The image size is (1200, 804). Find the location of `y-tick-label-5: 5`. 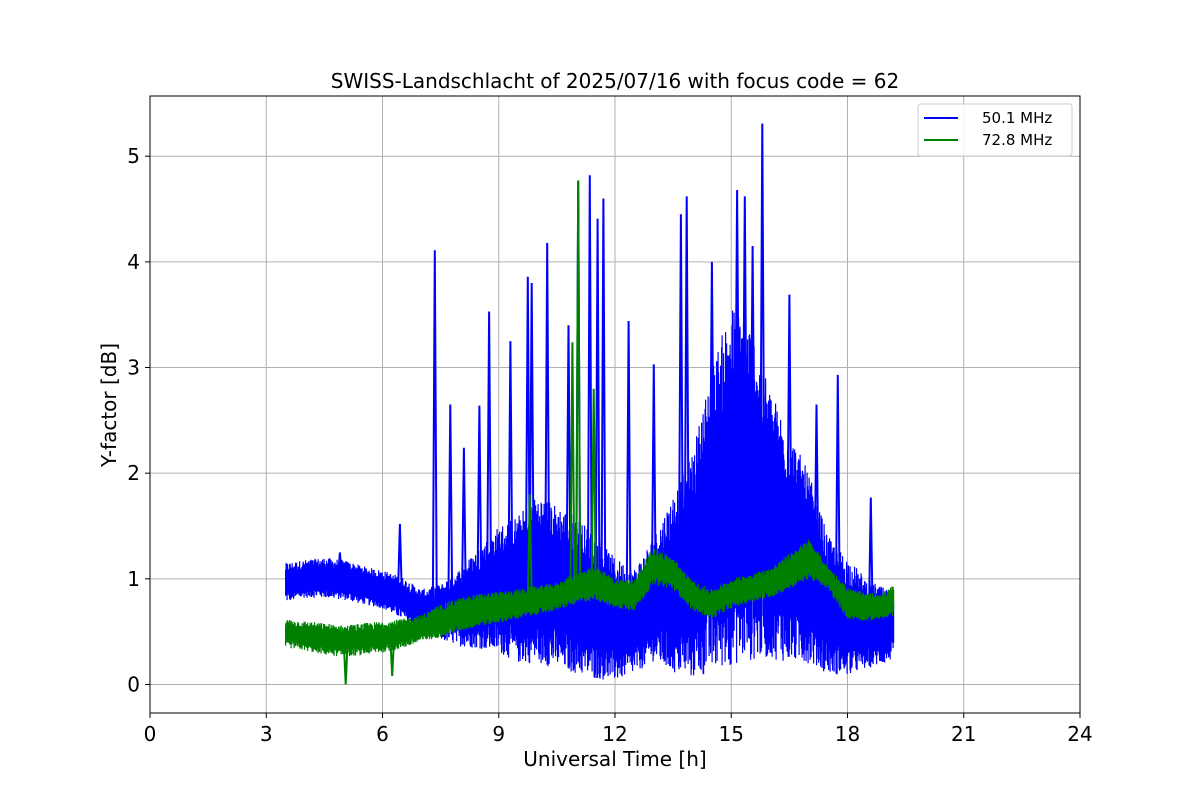

y-tick-label-5: 5 is located at coordinates (133, 156).